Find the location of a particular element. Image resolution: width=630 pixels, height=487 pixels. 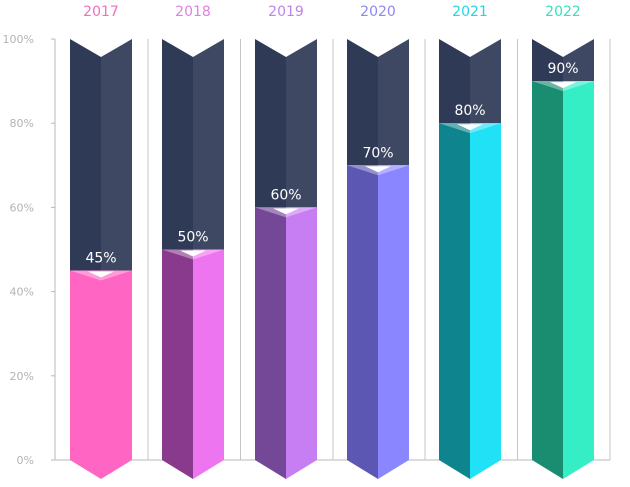

bar-2022: 90% 2022 is located at coordinates (563, 241).